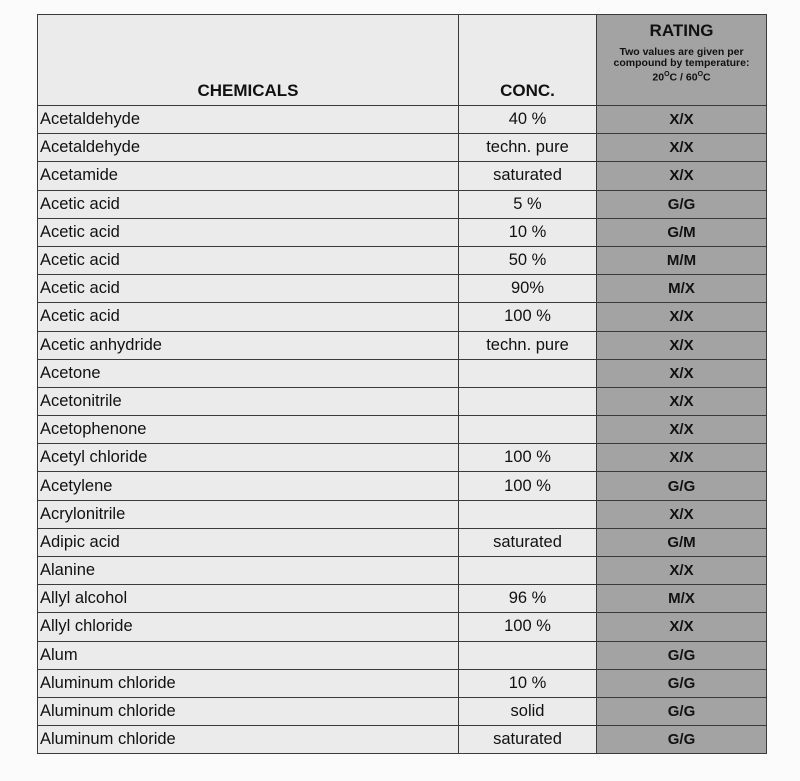  I want to click on table-row: Acetone X/X, so click(402, 373).